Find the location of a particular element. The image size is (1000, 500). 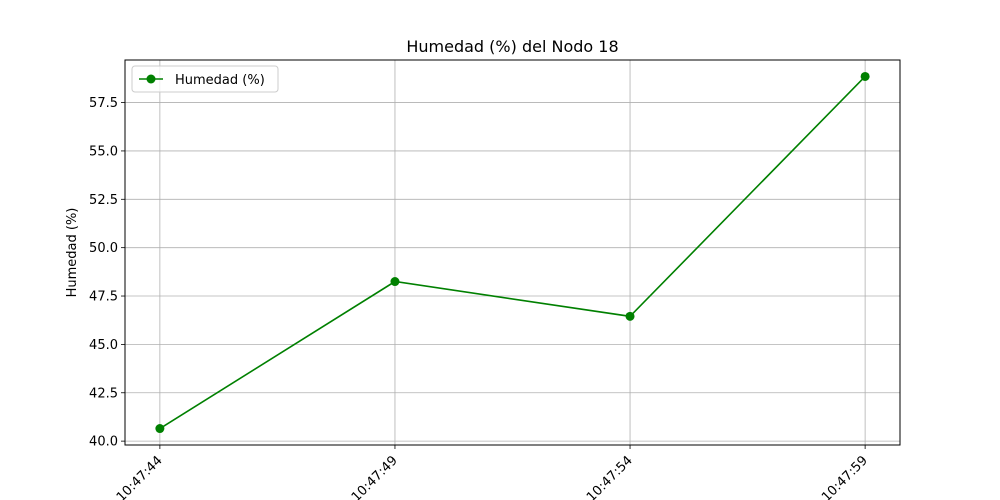

x-tick-label: 10:47:54 is located at coordinates (610, 476).